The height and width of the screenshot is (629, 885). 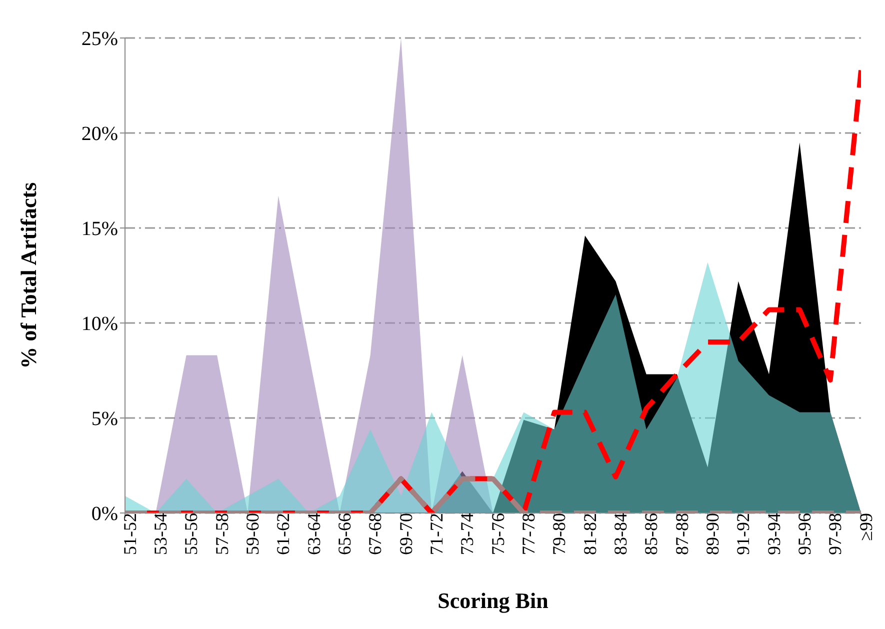 I want to click on x-tick-label: 57-58, so click(x=222, y=534).